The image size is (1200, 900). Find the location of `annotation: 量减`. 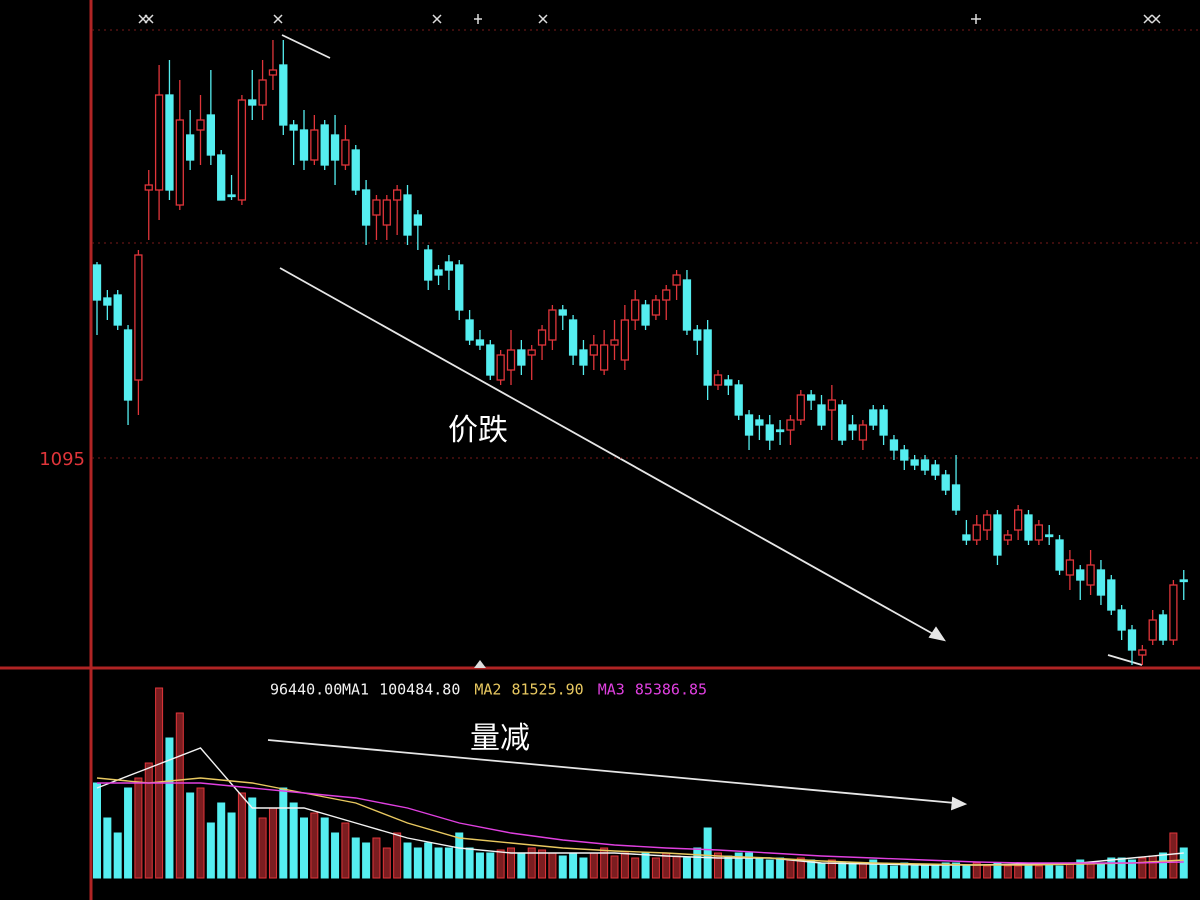

annotation: 量减 is located at coordinates (500, 738).